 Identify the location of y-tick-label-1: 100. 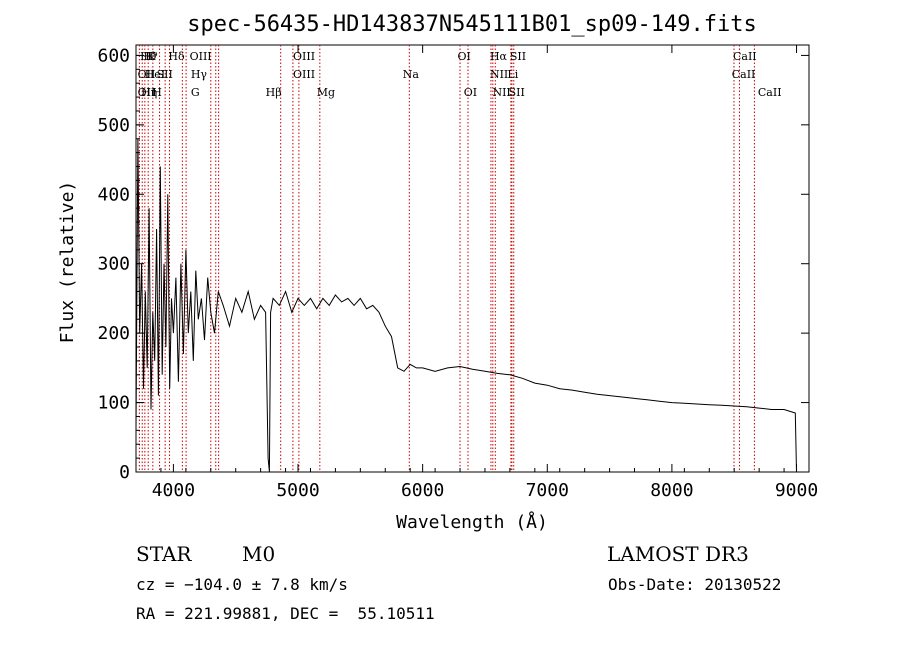
(113, 403).